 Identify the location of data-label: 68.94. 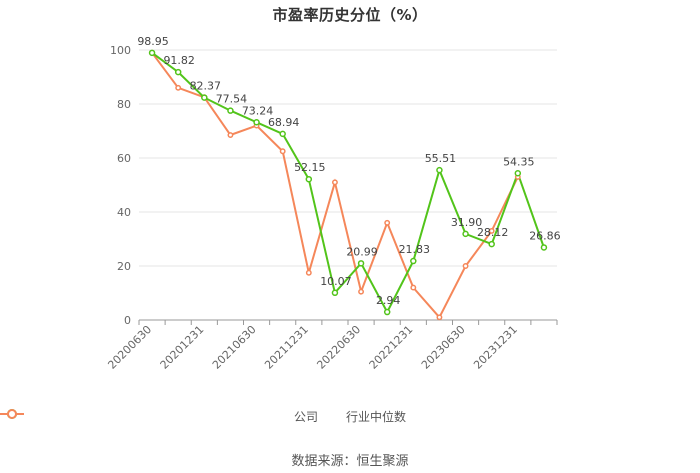
(284, 122).